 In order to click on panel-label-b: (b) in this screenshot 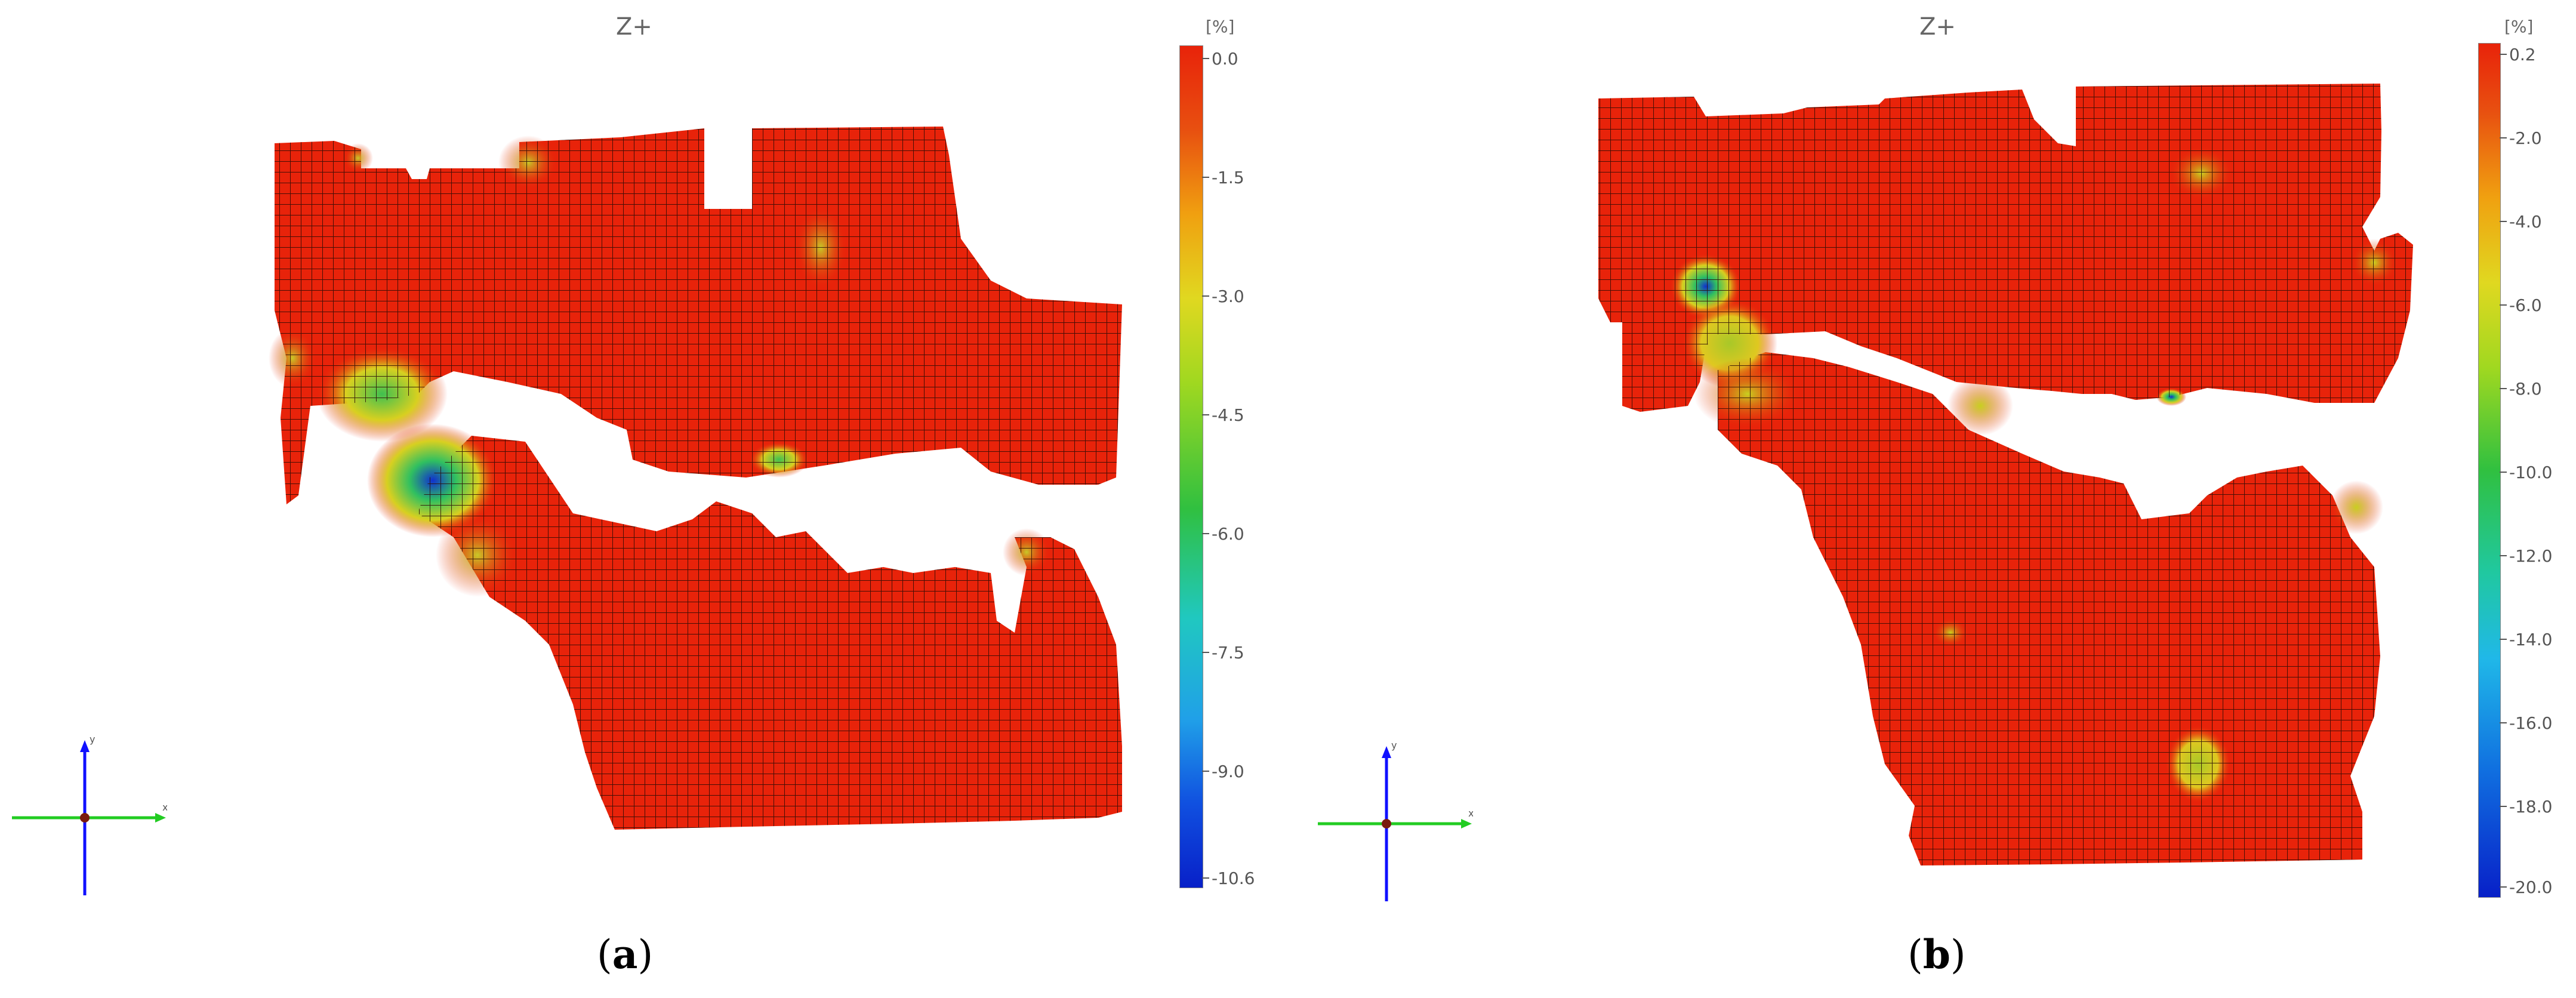, I will do `click(1937, 954)`.